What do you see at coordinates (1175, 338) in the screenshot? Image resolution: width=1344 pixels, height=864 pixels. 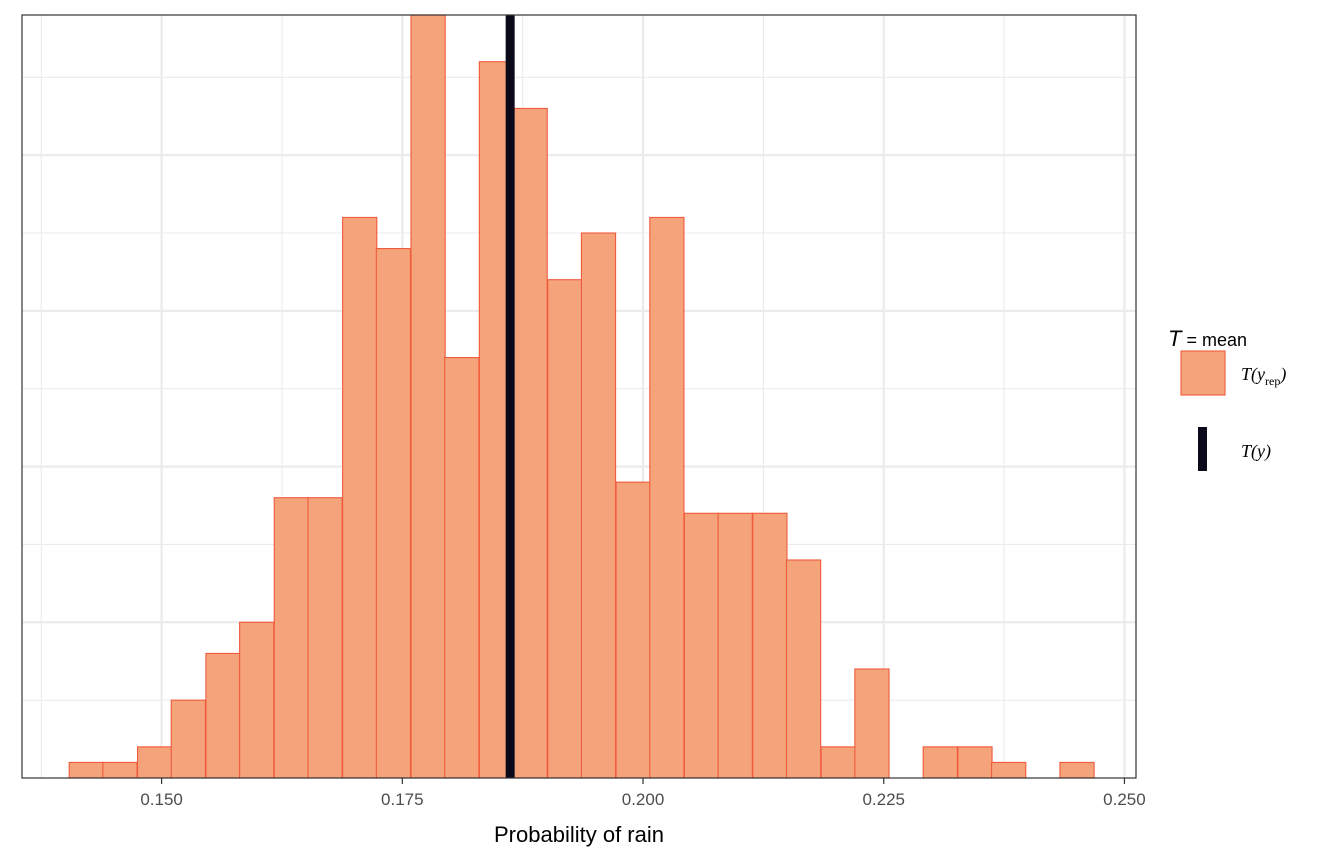 I see `legend-title-T: T` at bounding box center [1175, 338].